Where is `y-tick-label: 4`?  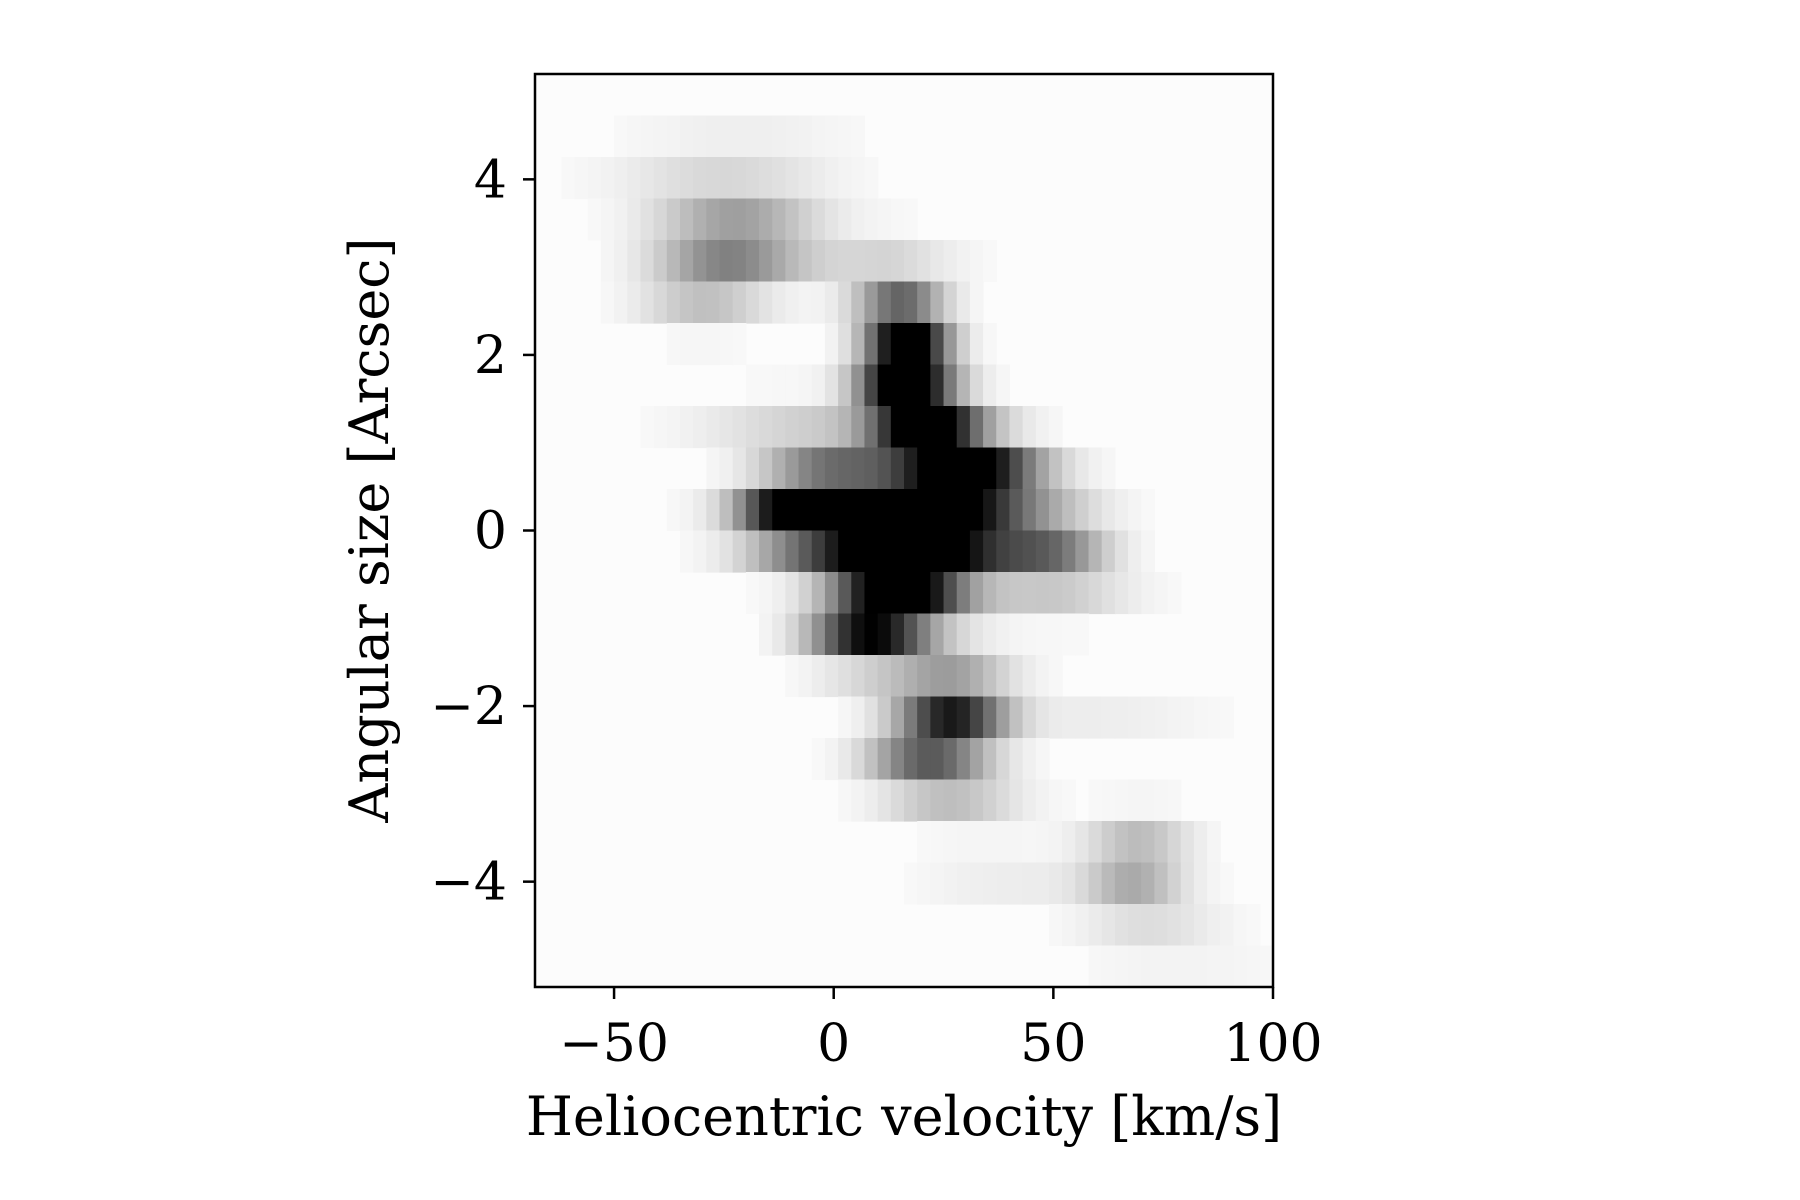
y-tick-label: 4 is located at coordinates (490, 180).